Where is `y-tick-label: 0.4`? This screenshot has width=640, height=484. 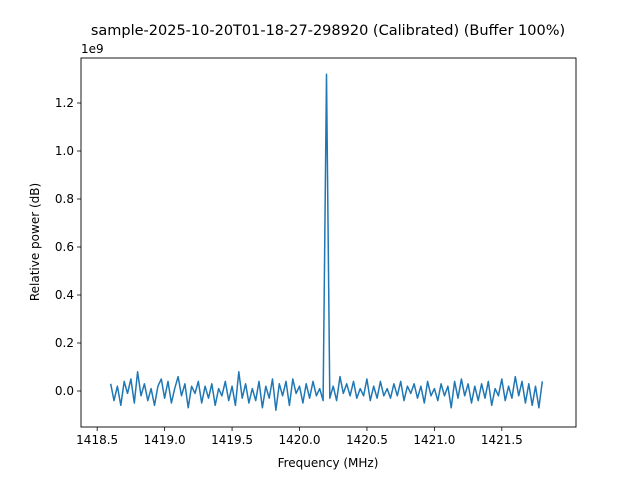
y-tick-label: 0.4 is located at coordinates (64, 295).